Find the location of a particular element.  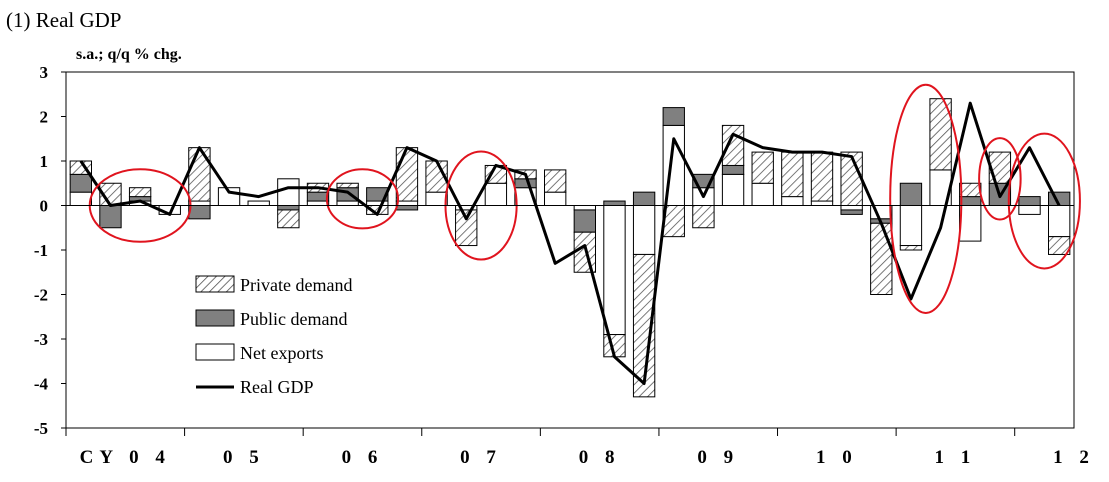

x-tick-label: 0 7 is located at coordinates (481, 457).